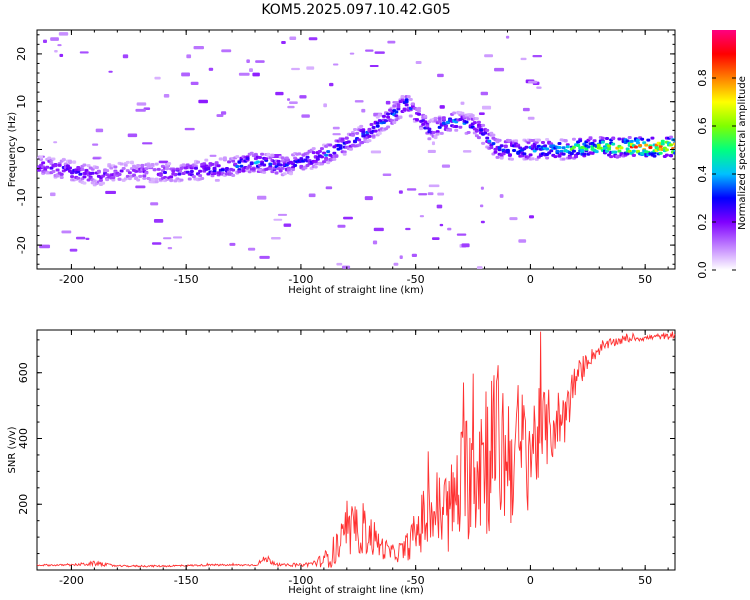  I want to click on spectrogram-x-axis-label: Height of straight line (km), so click(356, 290).